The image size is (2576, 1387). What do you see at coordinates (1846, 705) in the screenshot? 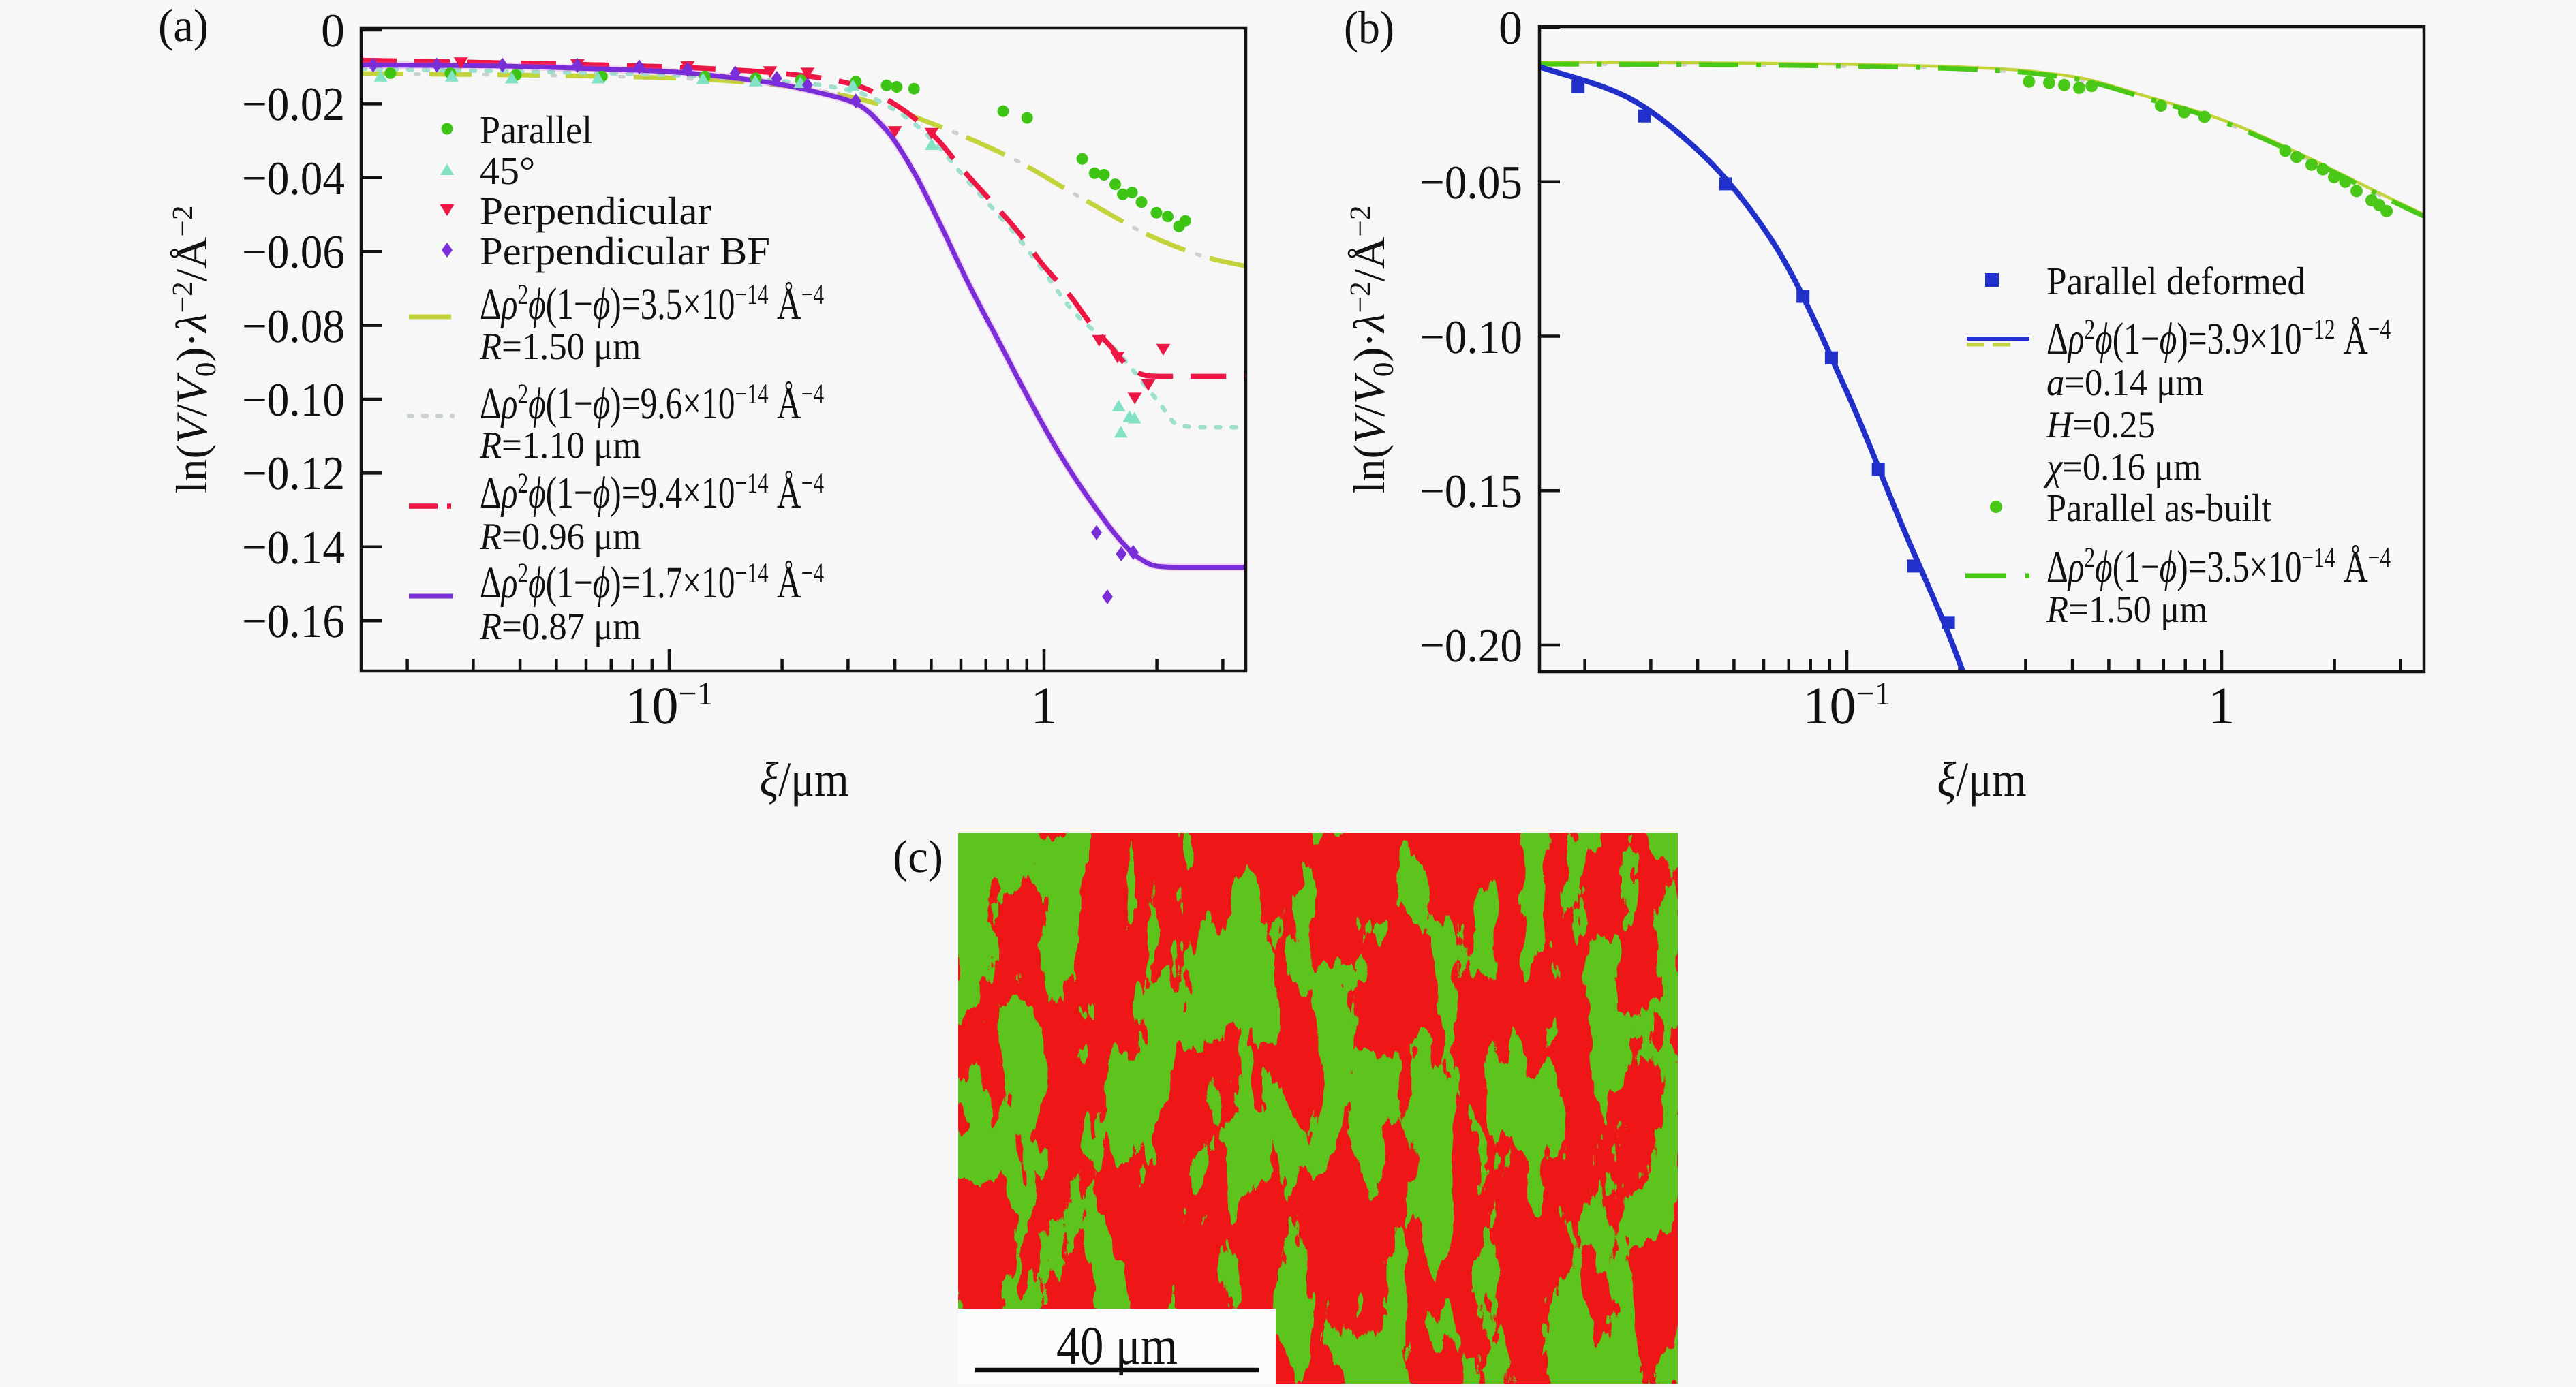
I see `svg-text: 10−1` at bounding box center [1846, 705].